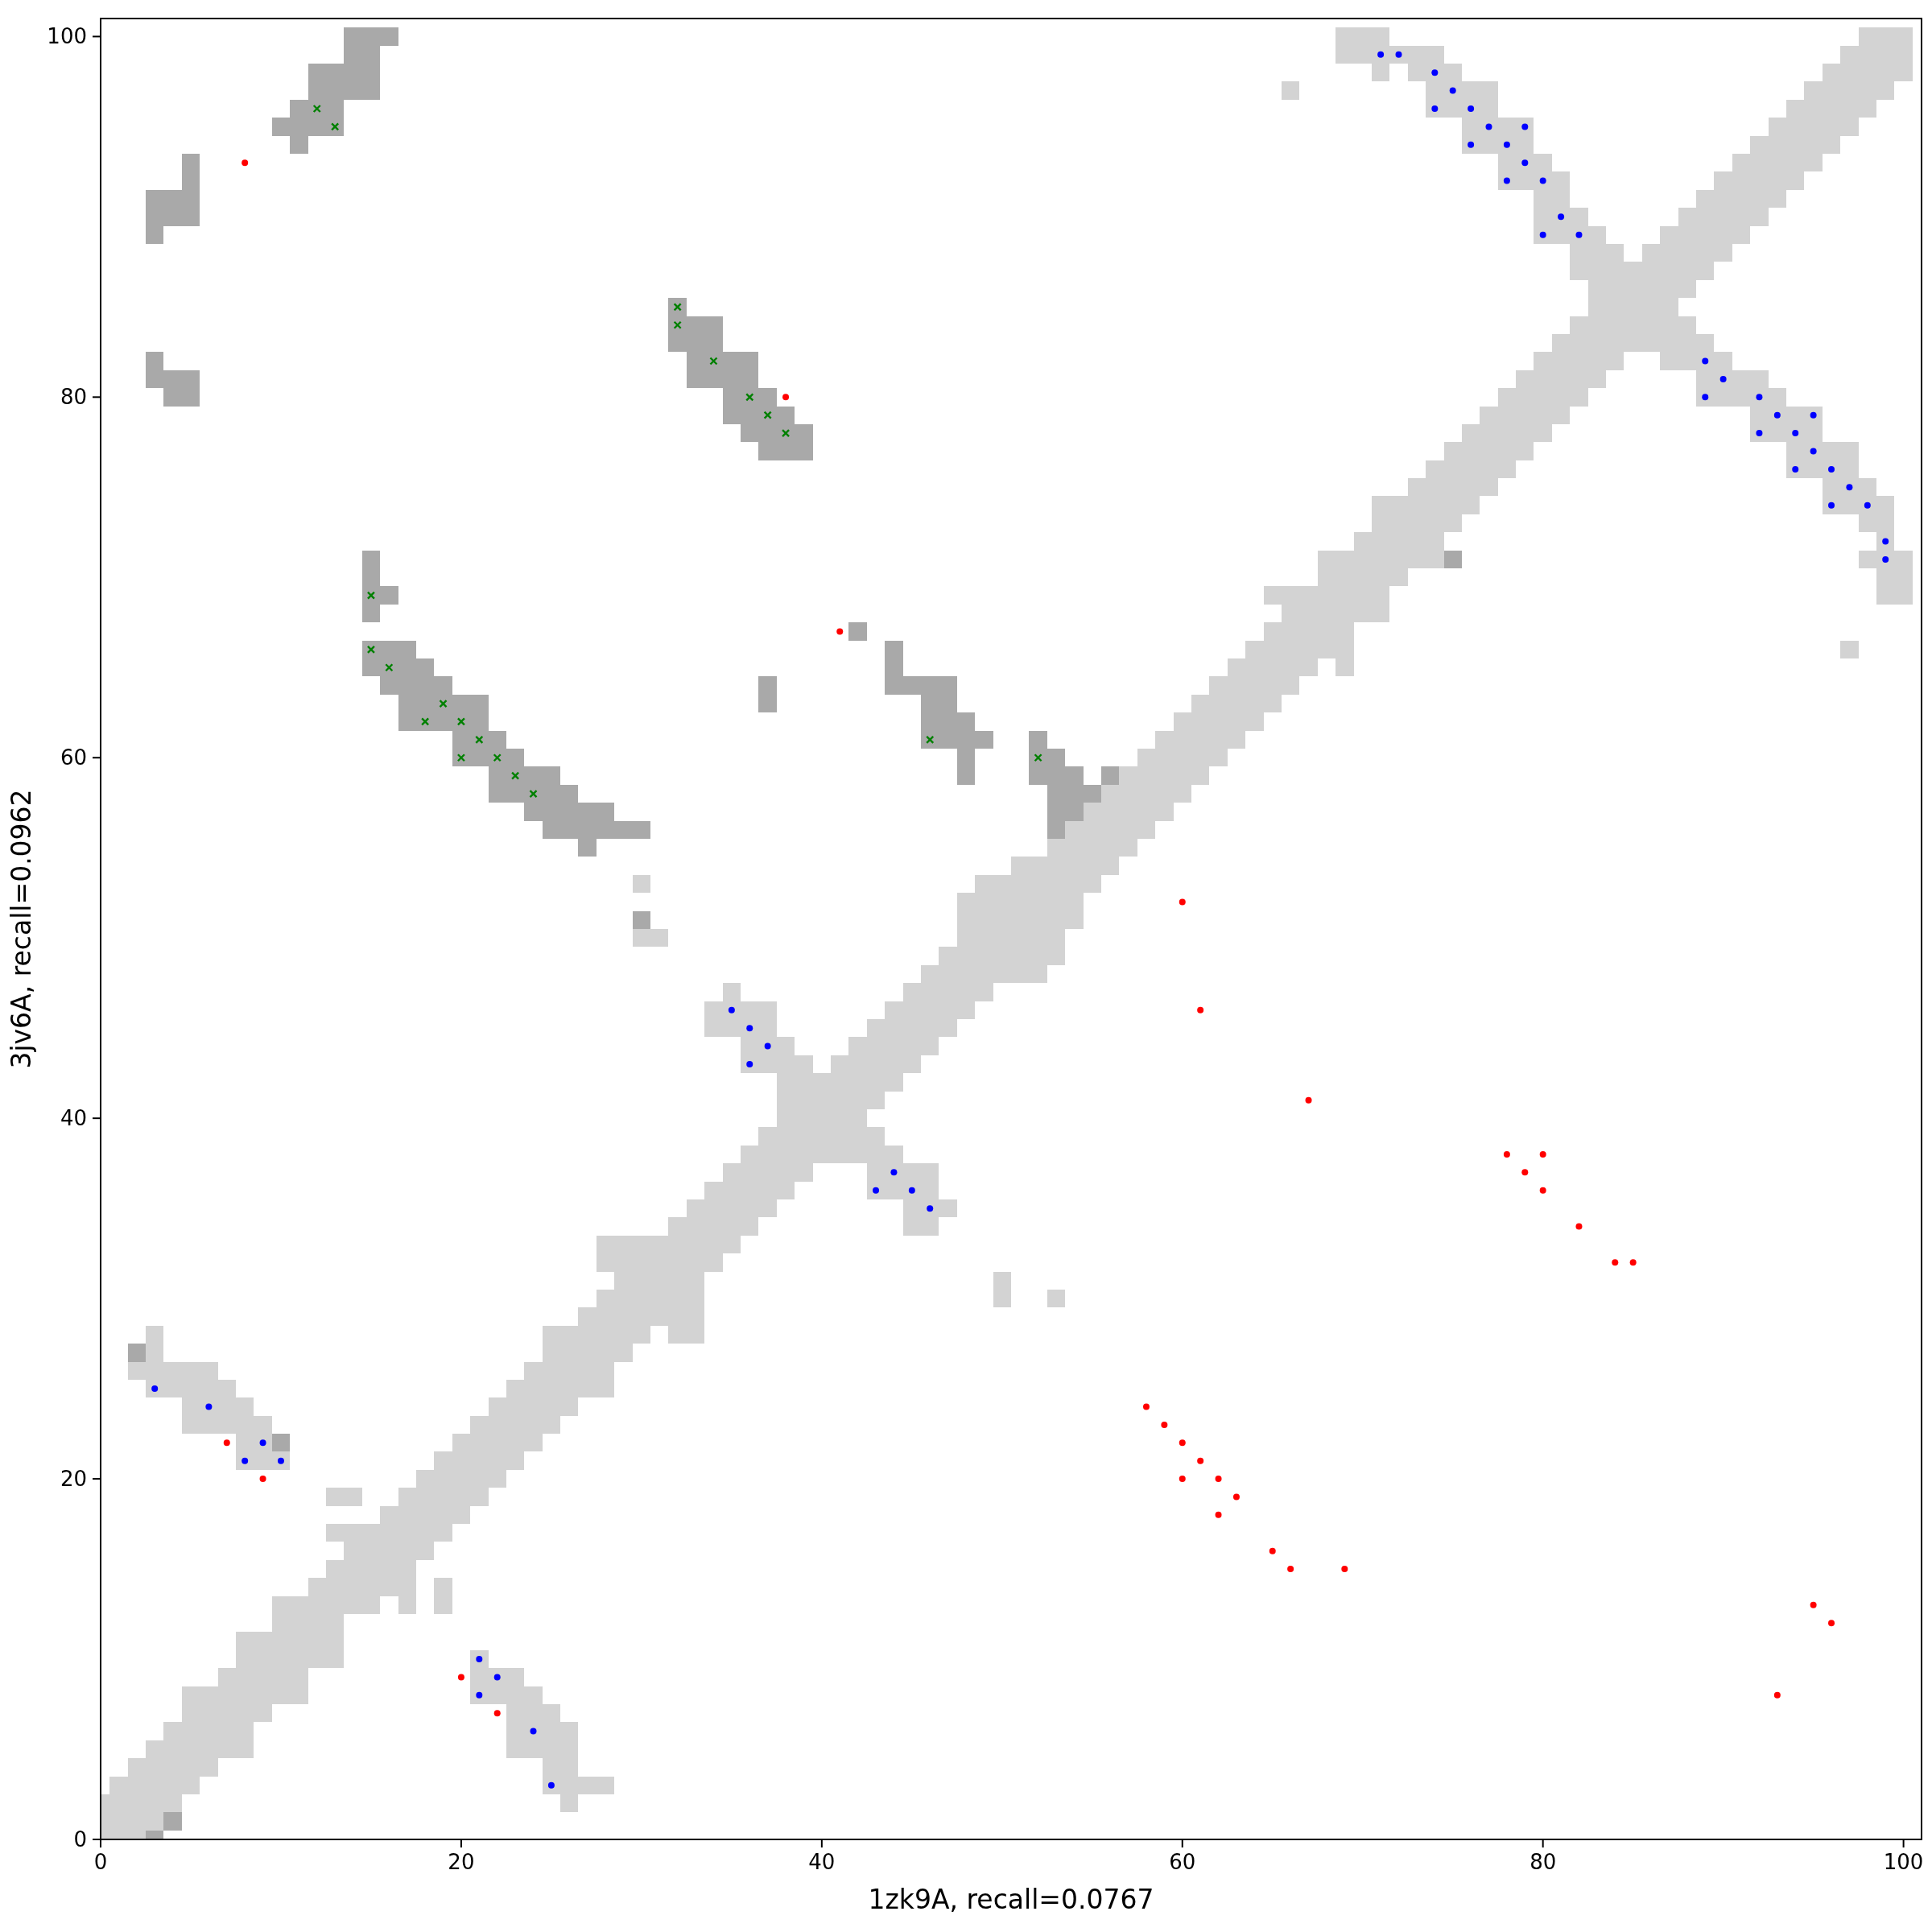 This screenshot has width=1932, height=1932. What do you see at coordinates (73, 397) in the screenshot?
I see `y-tick-label: 80` at bounding box center [73, 397].